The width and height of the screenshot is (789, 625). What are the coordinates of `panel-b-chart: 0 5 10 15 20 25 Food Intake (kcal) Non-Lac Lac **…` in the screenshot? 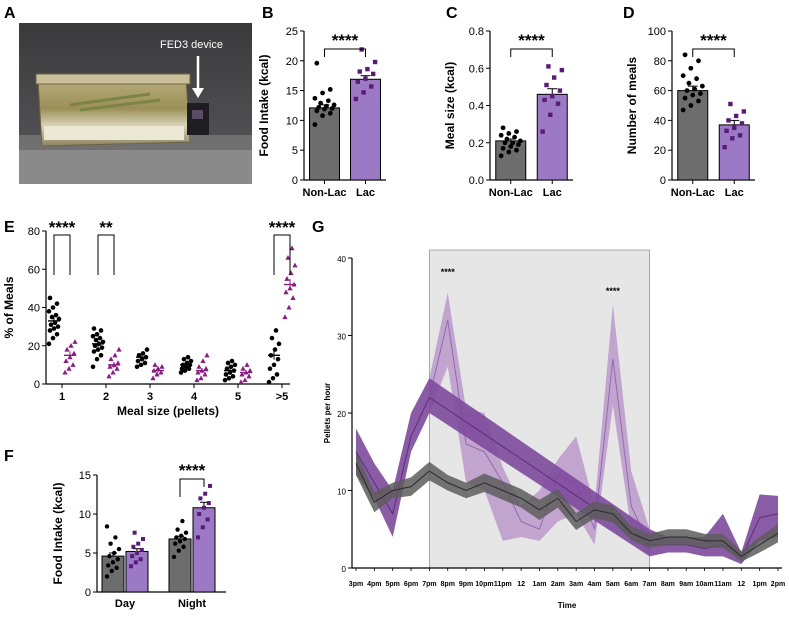 It's located at (321, 112).